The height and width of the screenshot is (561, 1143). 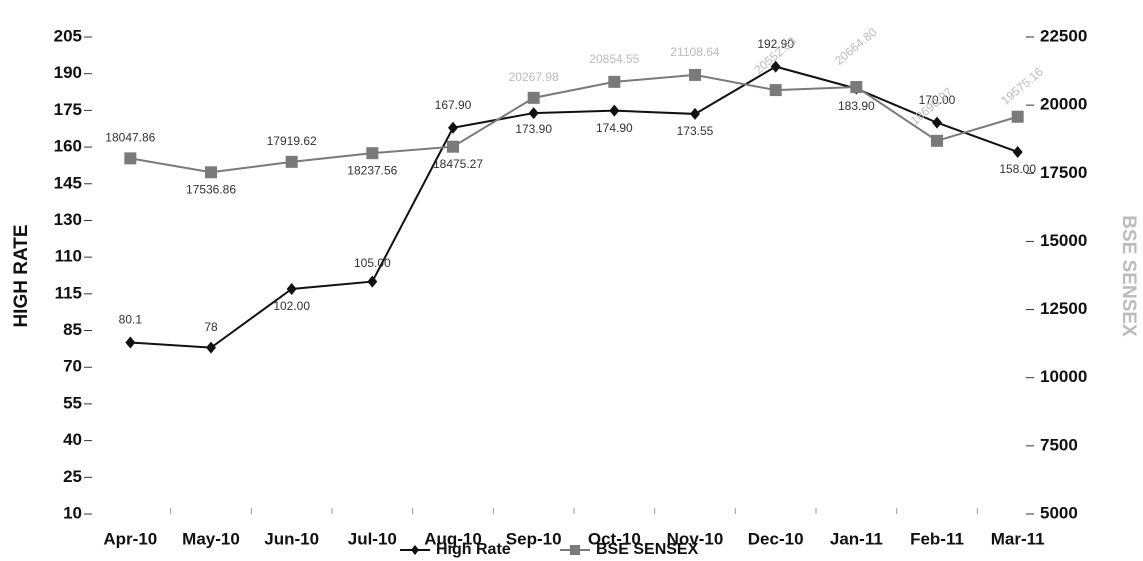 What do you see at coordinates (211, 327) in the screenshot?
I see `value-label: 78` at bounding box center [211, 327].